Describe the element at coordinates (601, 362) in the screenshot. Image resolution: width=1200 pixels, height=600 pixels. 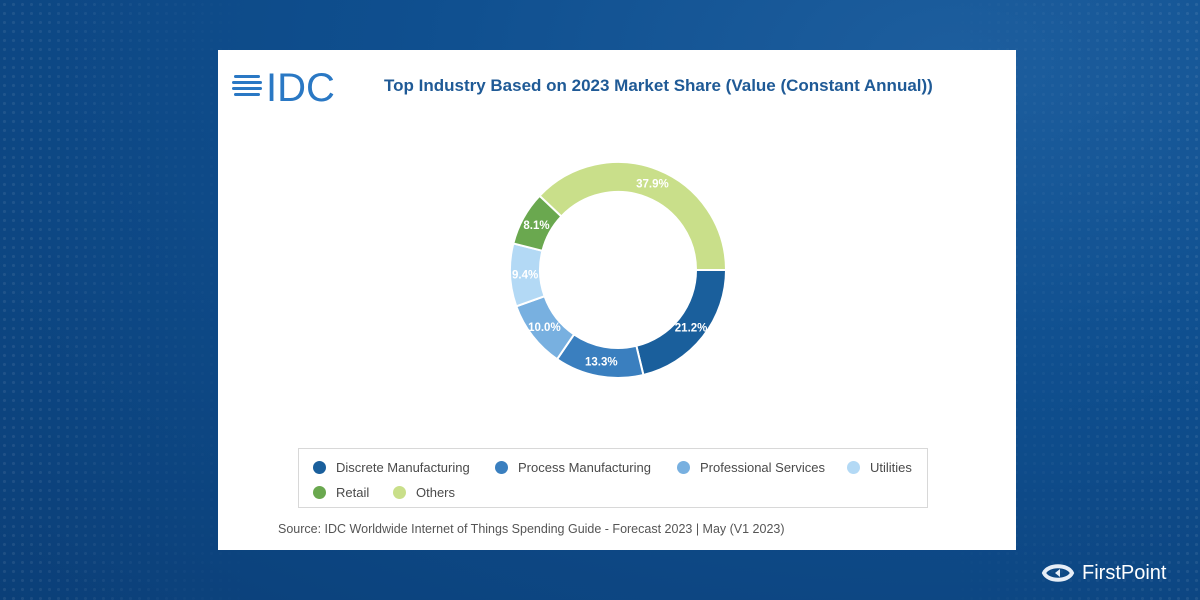
I see `slice-label-process-manufacturing: 13.3%` at that location.